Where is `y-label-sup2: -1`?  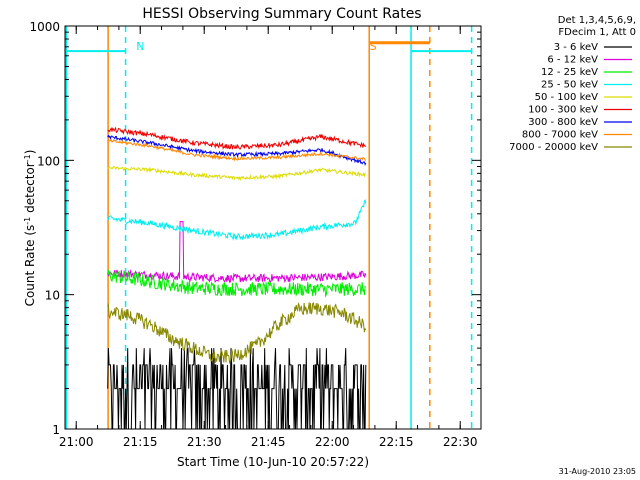 y-label-sup2: -1 is located at coordinates (27, 158).